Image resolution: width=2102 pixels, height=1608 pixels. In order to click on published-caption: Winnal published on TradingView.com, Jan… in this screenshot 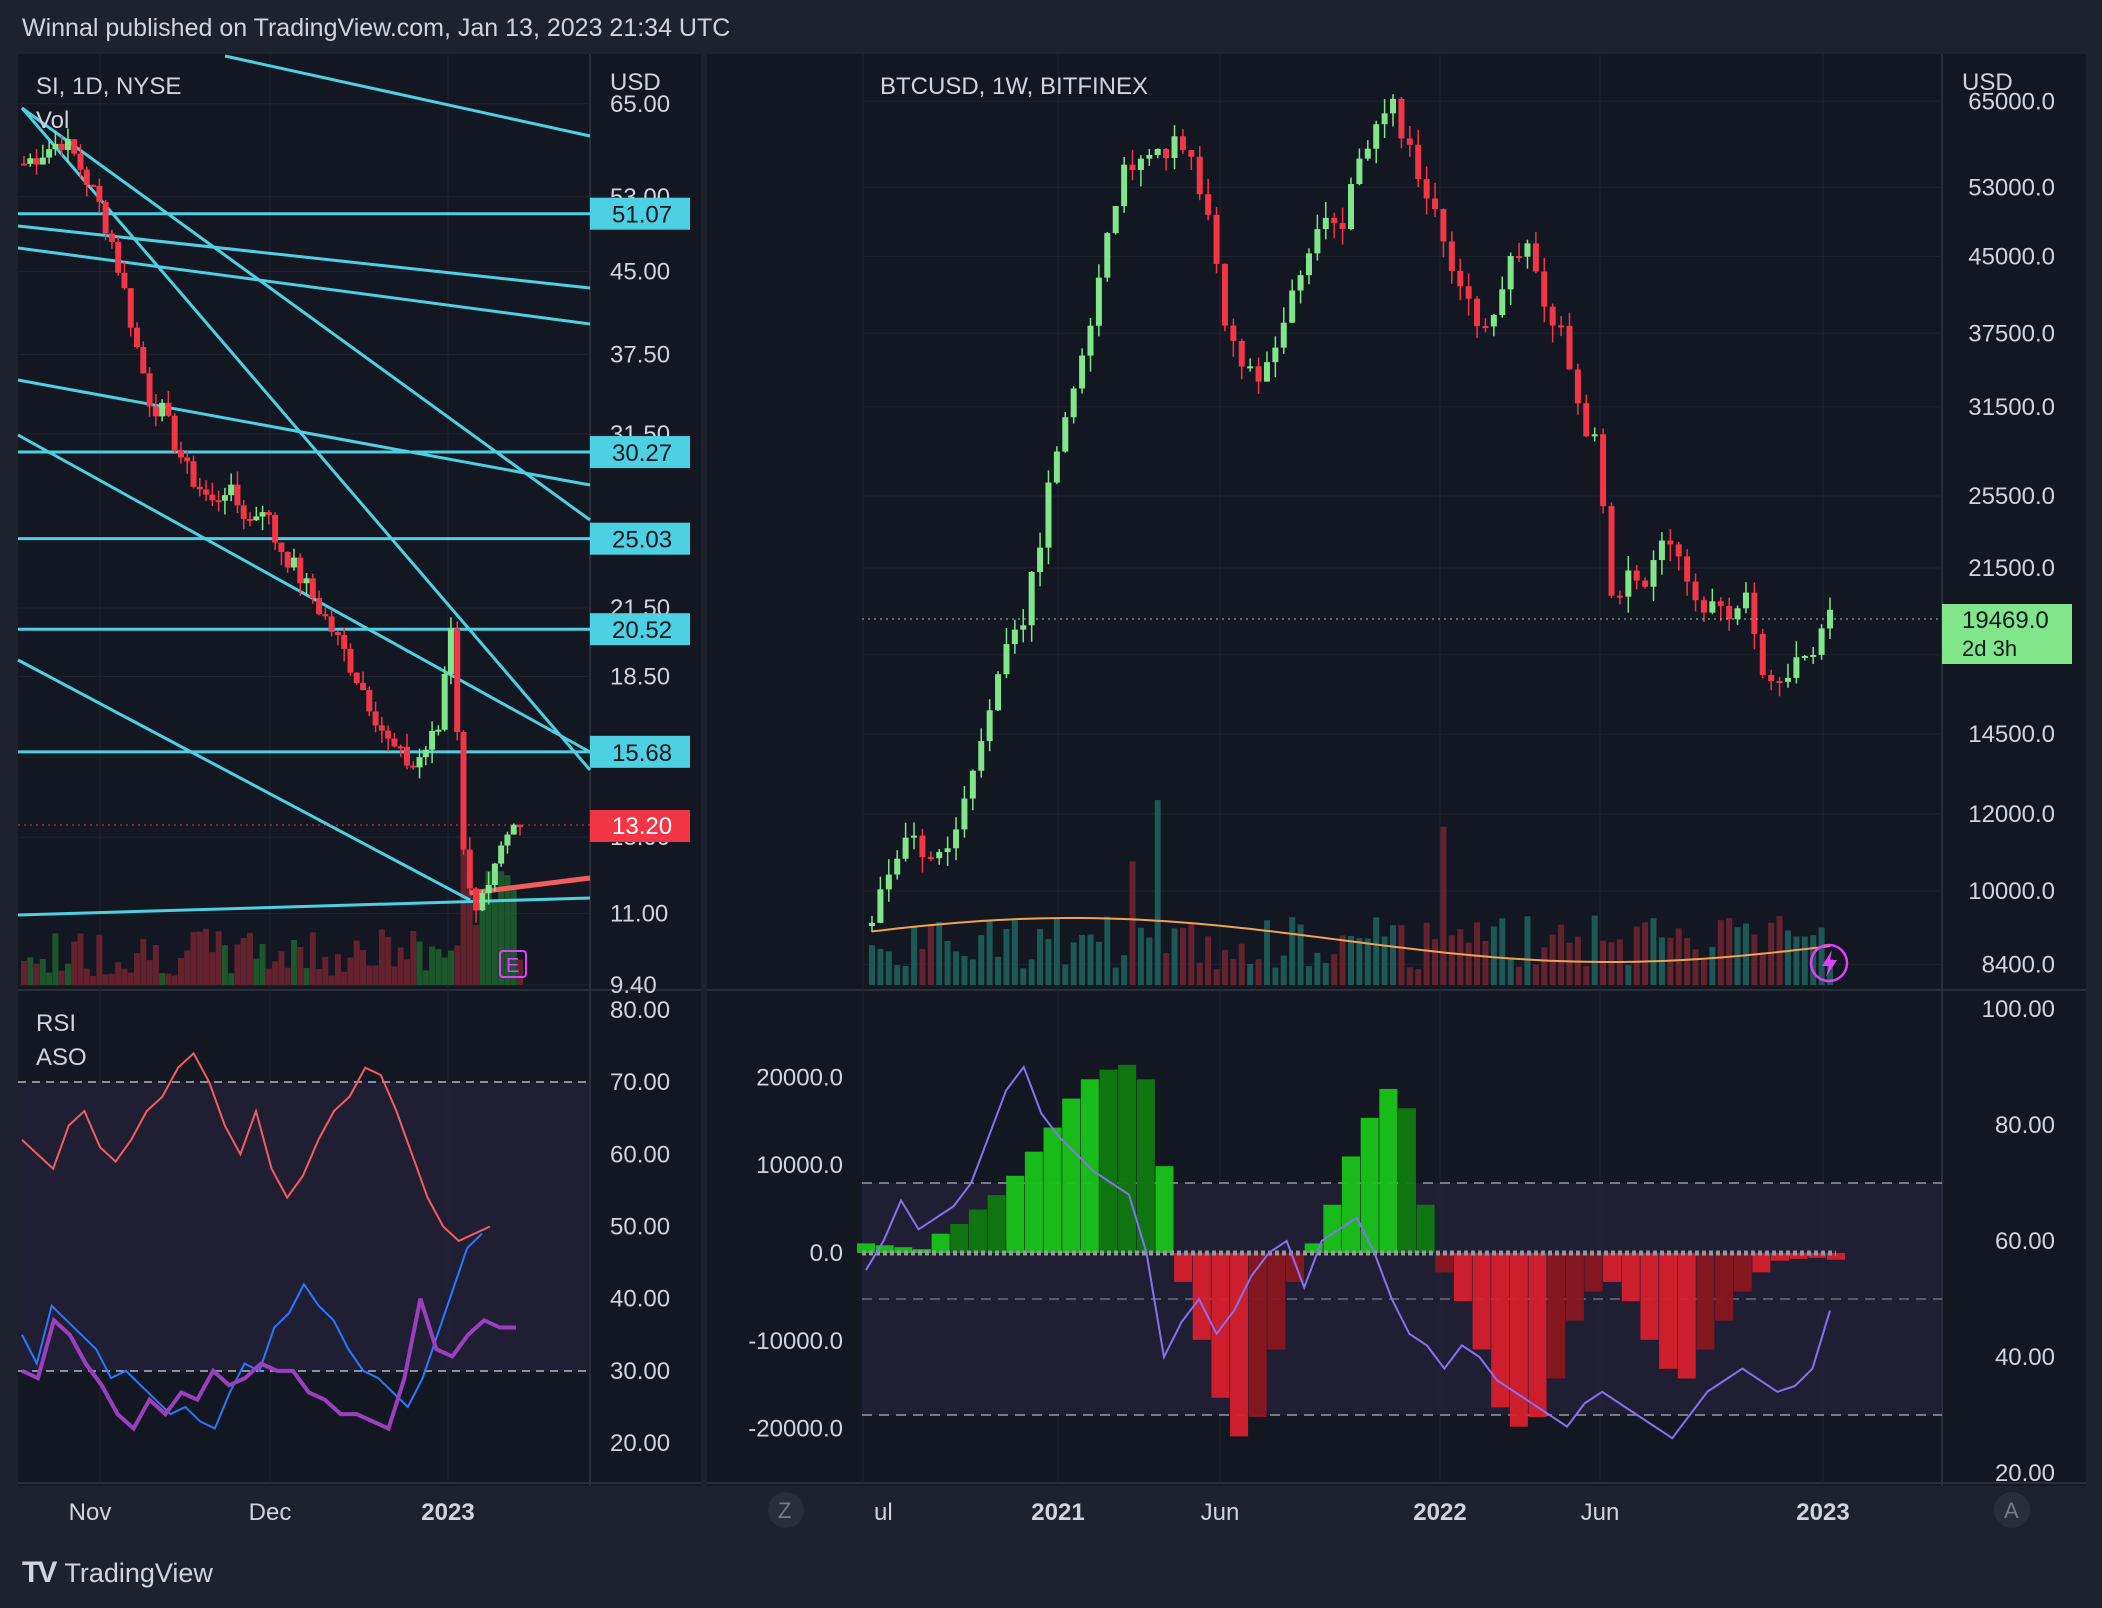, I will do `click(376, 28)`.